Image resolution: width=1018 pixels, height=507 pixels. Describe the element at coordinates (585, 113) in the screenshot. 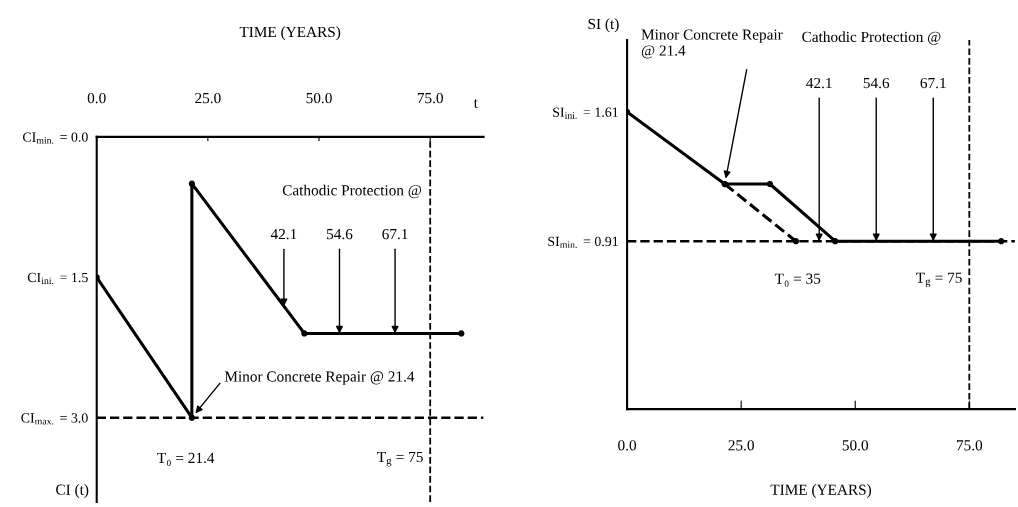

I see `y-tick-label: SI$_{ini.}$ = 1.61` at that location.